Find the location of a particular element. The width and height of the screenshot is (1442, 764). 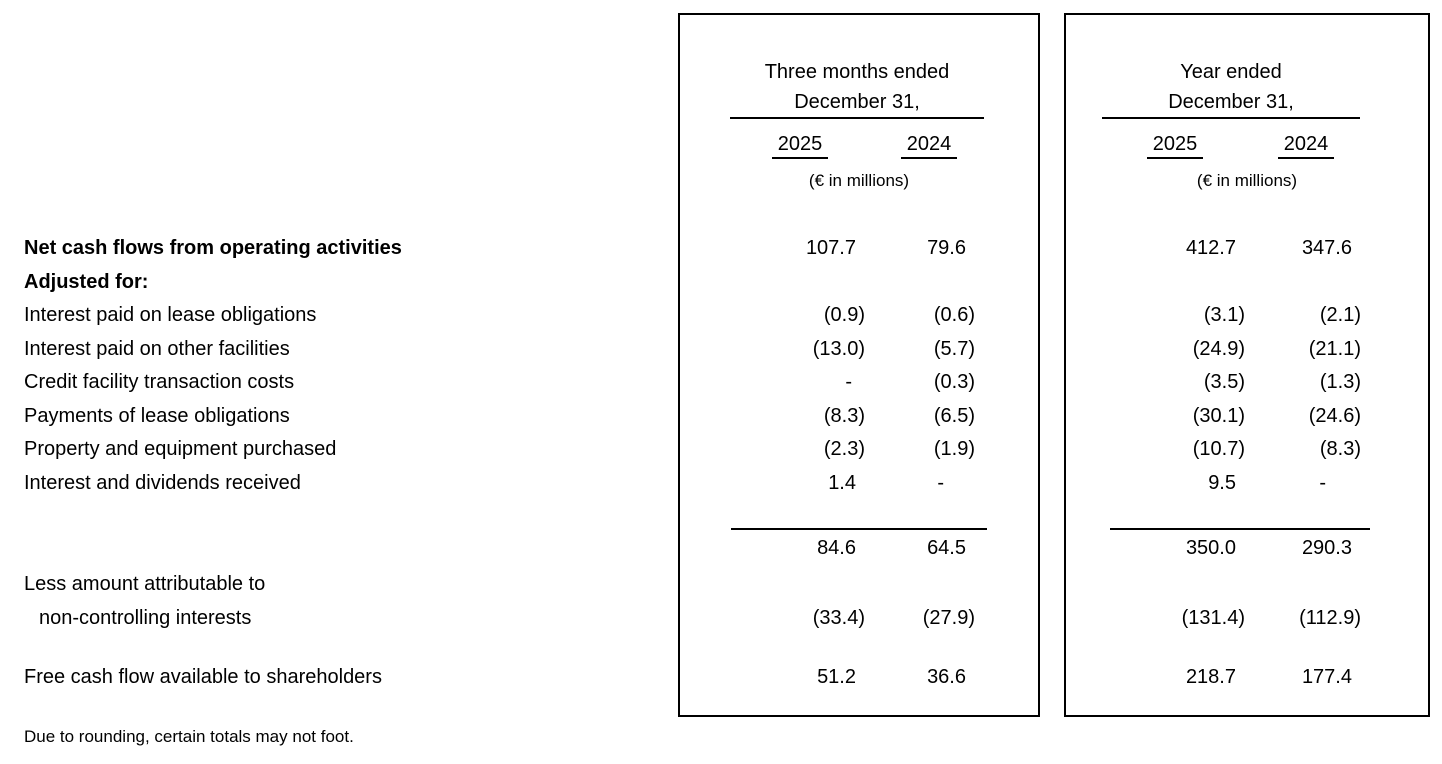

value-yr-2025: (3.1) is located at coordinates (1224, 315).